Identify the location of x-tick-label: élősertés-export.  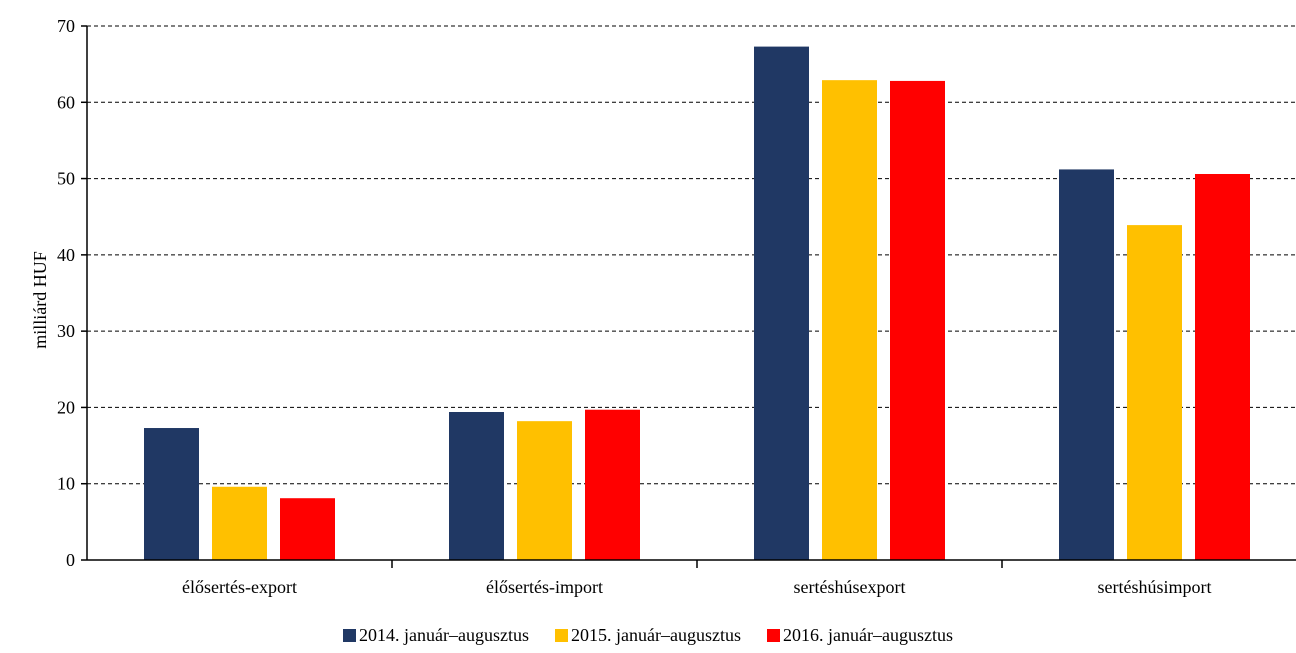
(239, 587).